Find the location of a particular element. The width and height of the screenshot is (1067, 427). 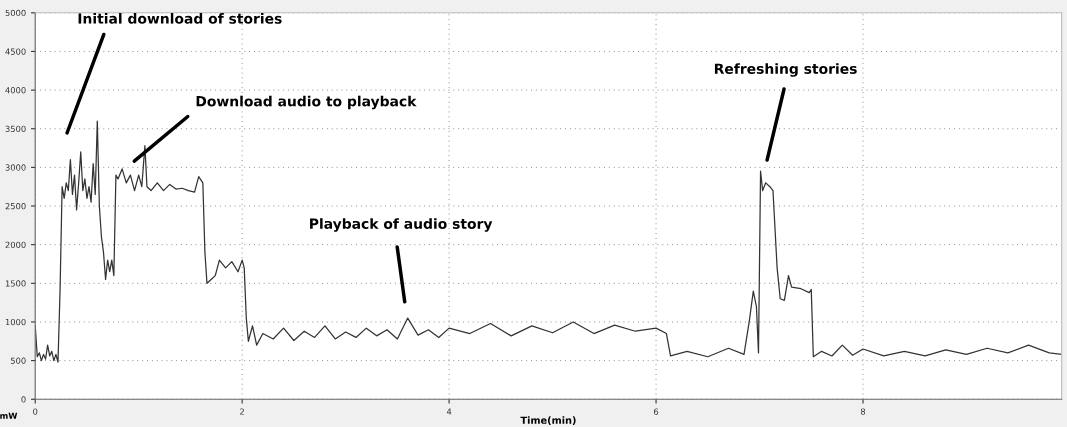

y-tick-label: 2500 is located at coordinates (15, 206).